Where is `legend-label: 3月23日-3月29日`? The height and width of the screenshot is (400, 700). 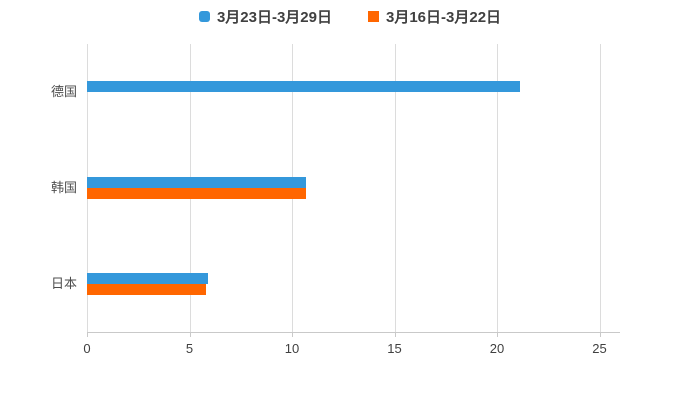
legend-label: 3月23日-3月29日 is located at coordinates (274, 17).